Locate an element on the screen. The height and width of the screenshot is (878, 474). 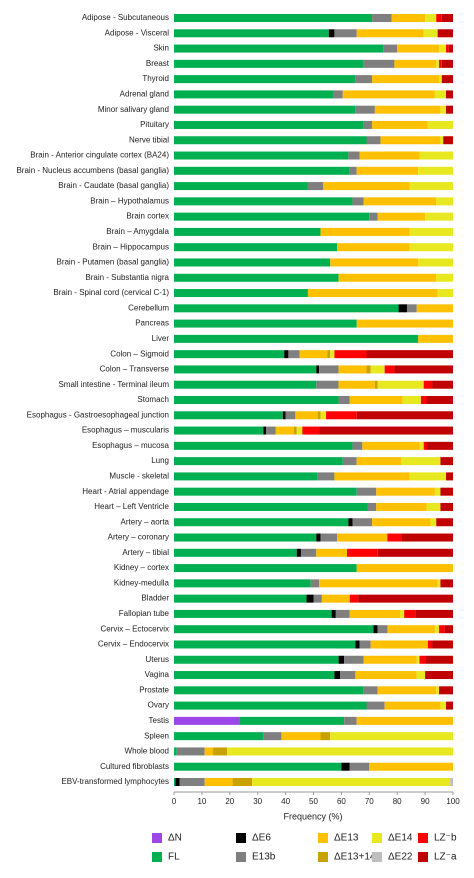
x-tick-label: 80 is located at coordinates (397, 801).